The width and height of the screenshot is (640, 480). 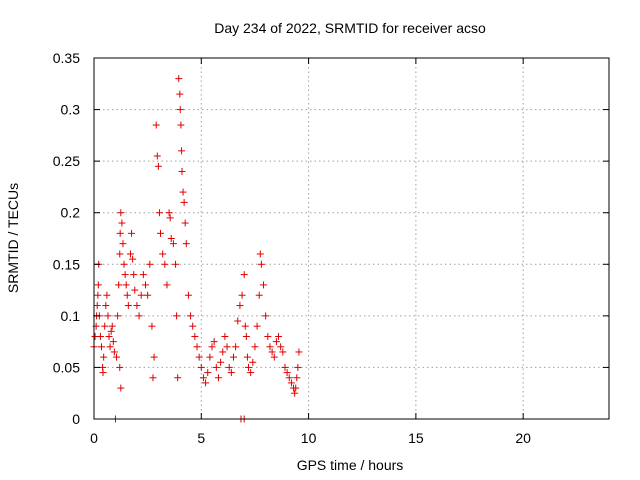 I want to click on y-tick-label: 0.35, so click(x=66, y=58).